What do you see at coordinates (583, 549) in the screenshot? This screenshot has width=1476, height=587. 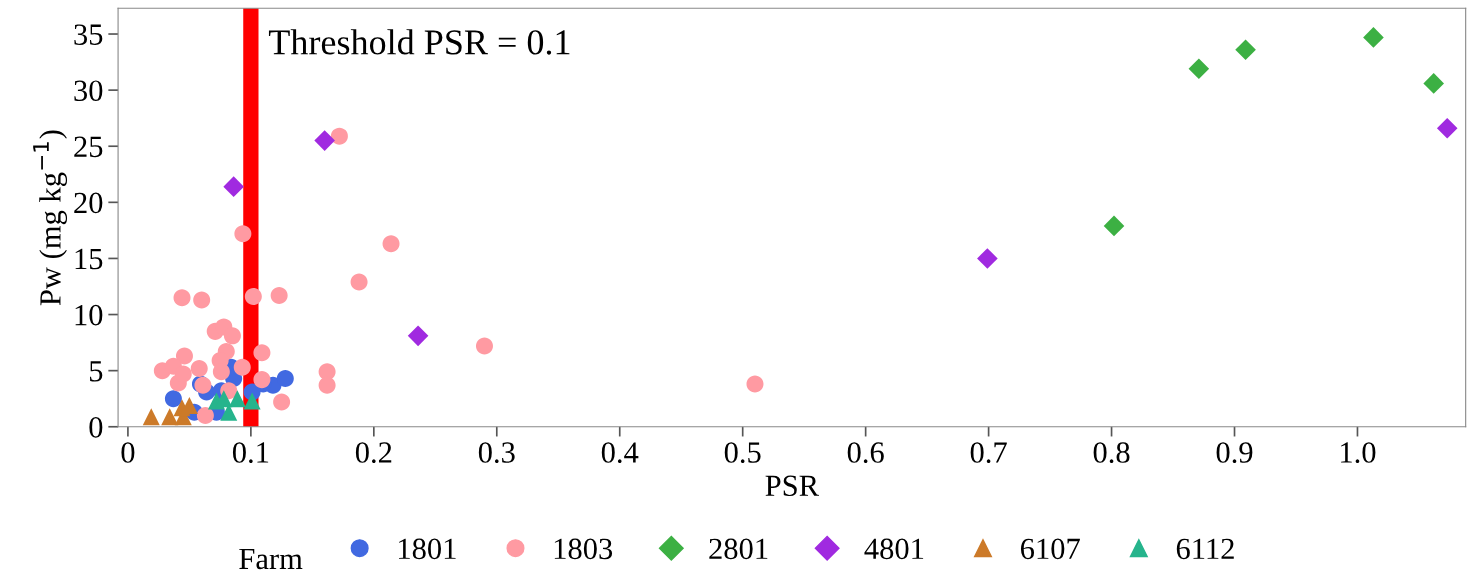 I see `legend-label: 1803` at bounding box center [583, 549].